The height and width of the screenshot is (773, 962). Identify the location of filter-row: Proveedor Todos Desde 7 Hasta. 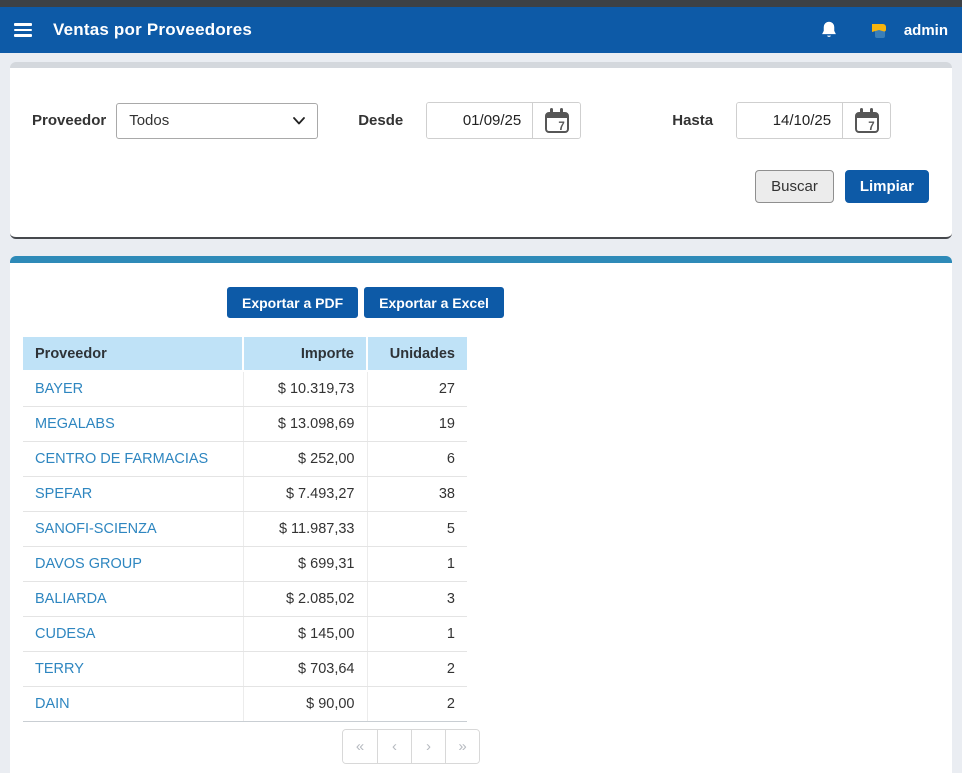
(480, 120).